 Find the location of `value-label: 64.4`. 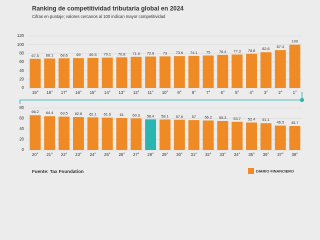

value-label: 64.4 is located at coordinates (49, 113).